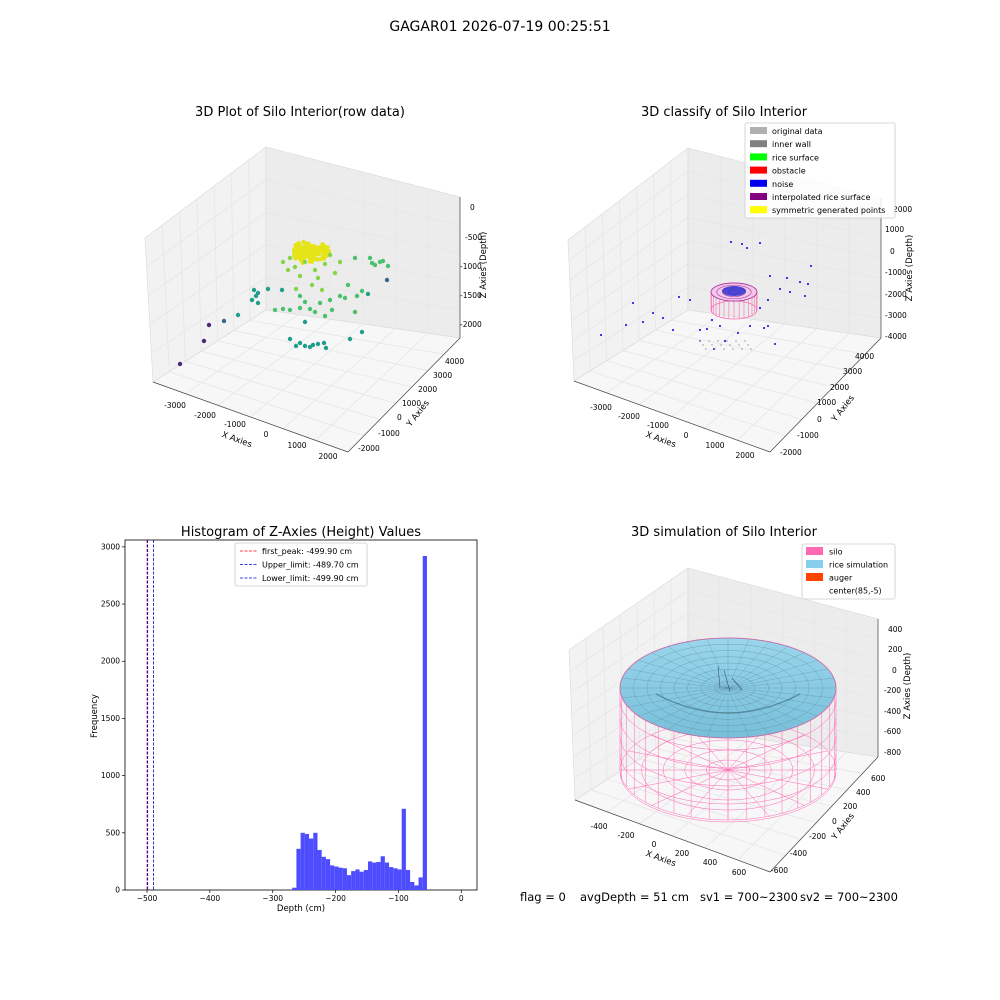 This screenshot has height=1000, width=1000. I want to click on legend-label: silo, so click(836, 552).